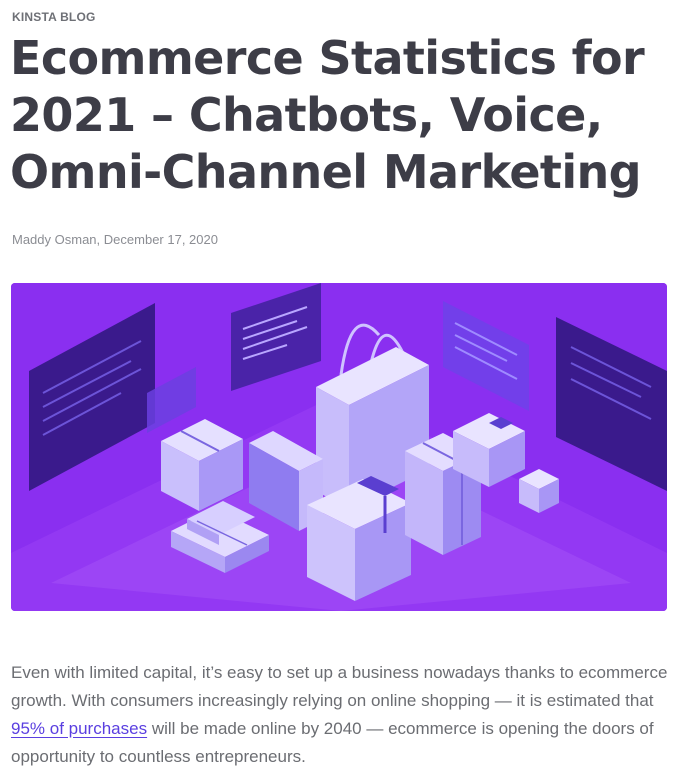  What do you see at coordinates (54, 239) in the screenshot?
I see `author-name: Maddy Osman` at bounding box center [54, 239].